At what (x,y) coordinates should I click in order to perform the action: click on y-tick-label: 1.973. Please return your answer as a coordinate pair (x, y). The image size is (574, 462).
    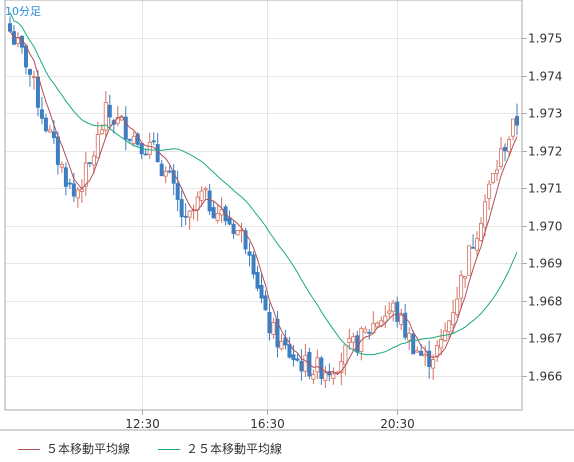
    Looking at the image, I should click on (545, 114).